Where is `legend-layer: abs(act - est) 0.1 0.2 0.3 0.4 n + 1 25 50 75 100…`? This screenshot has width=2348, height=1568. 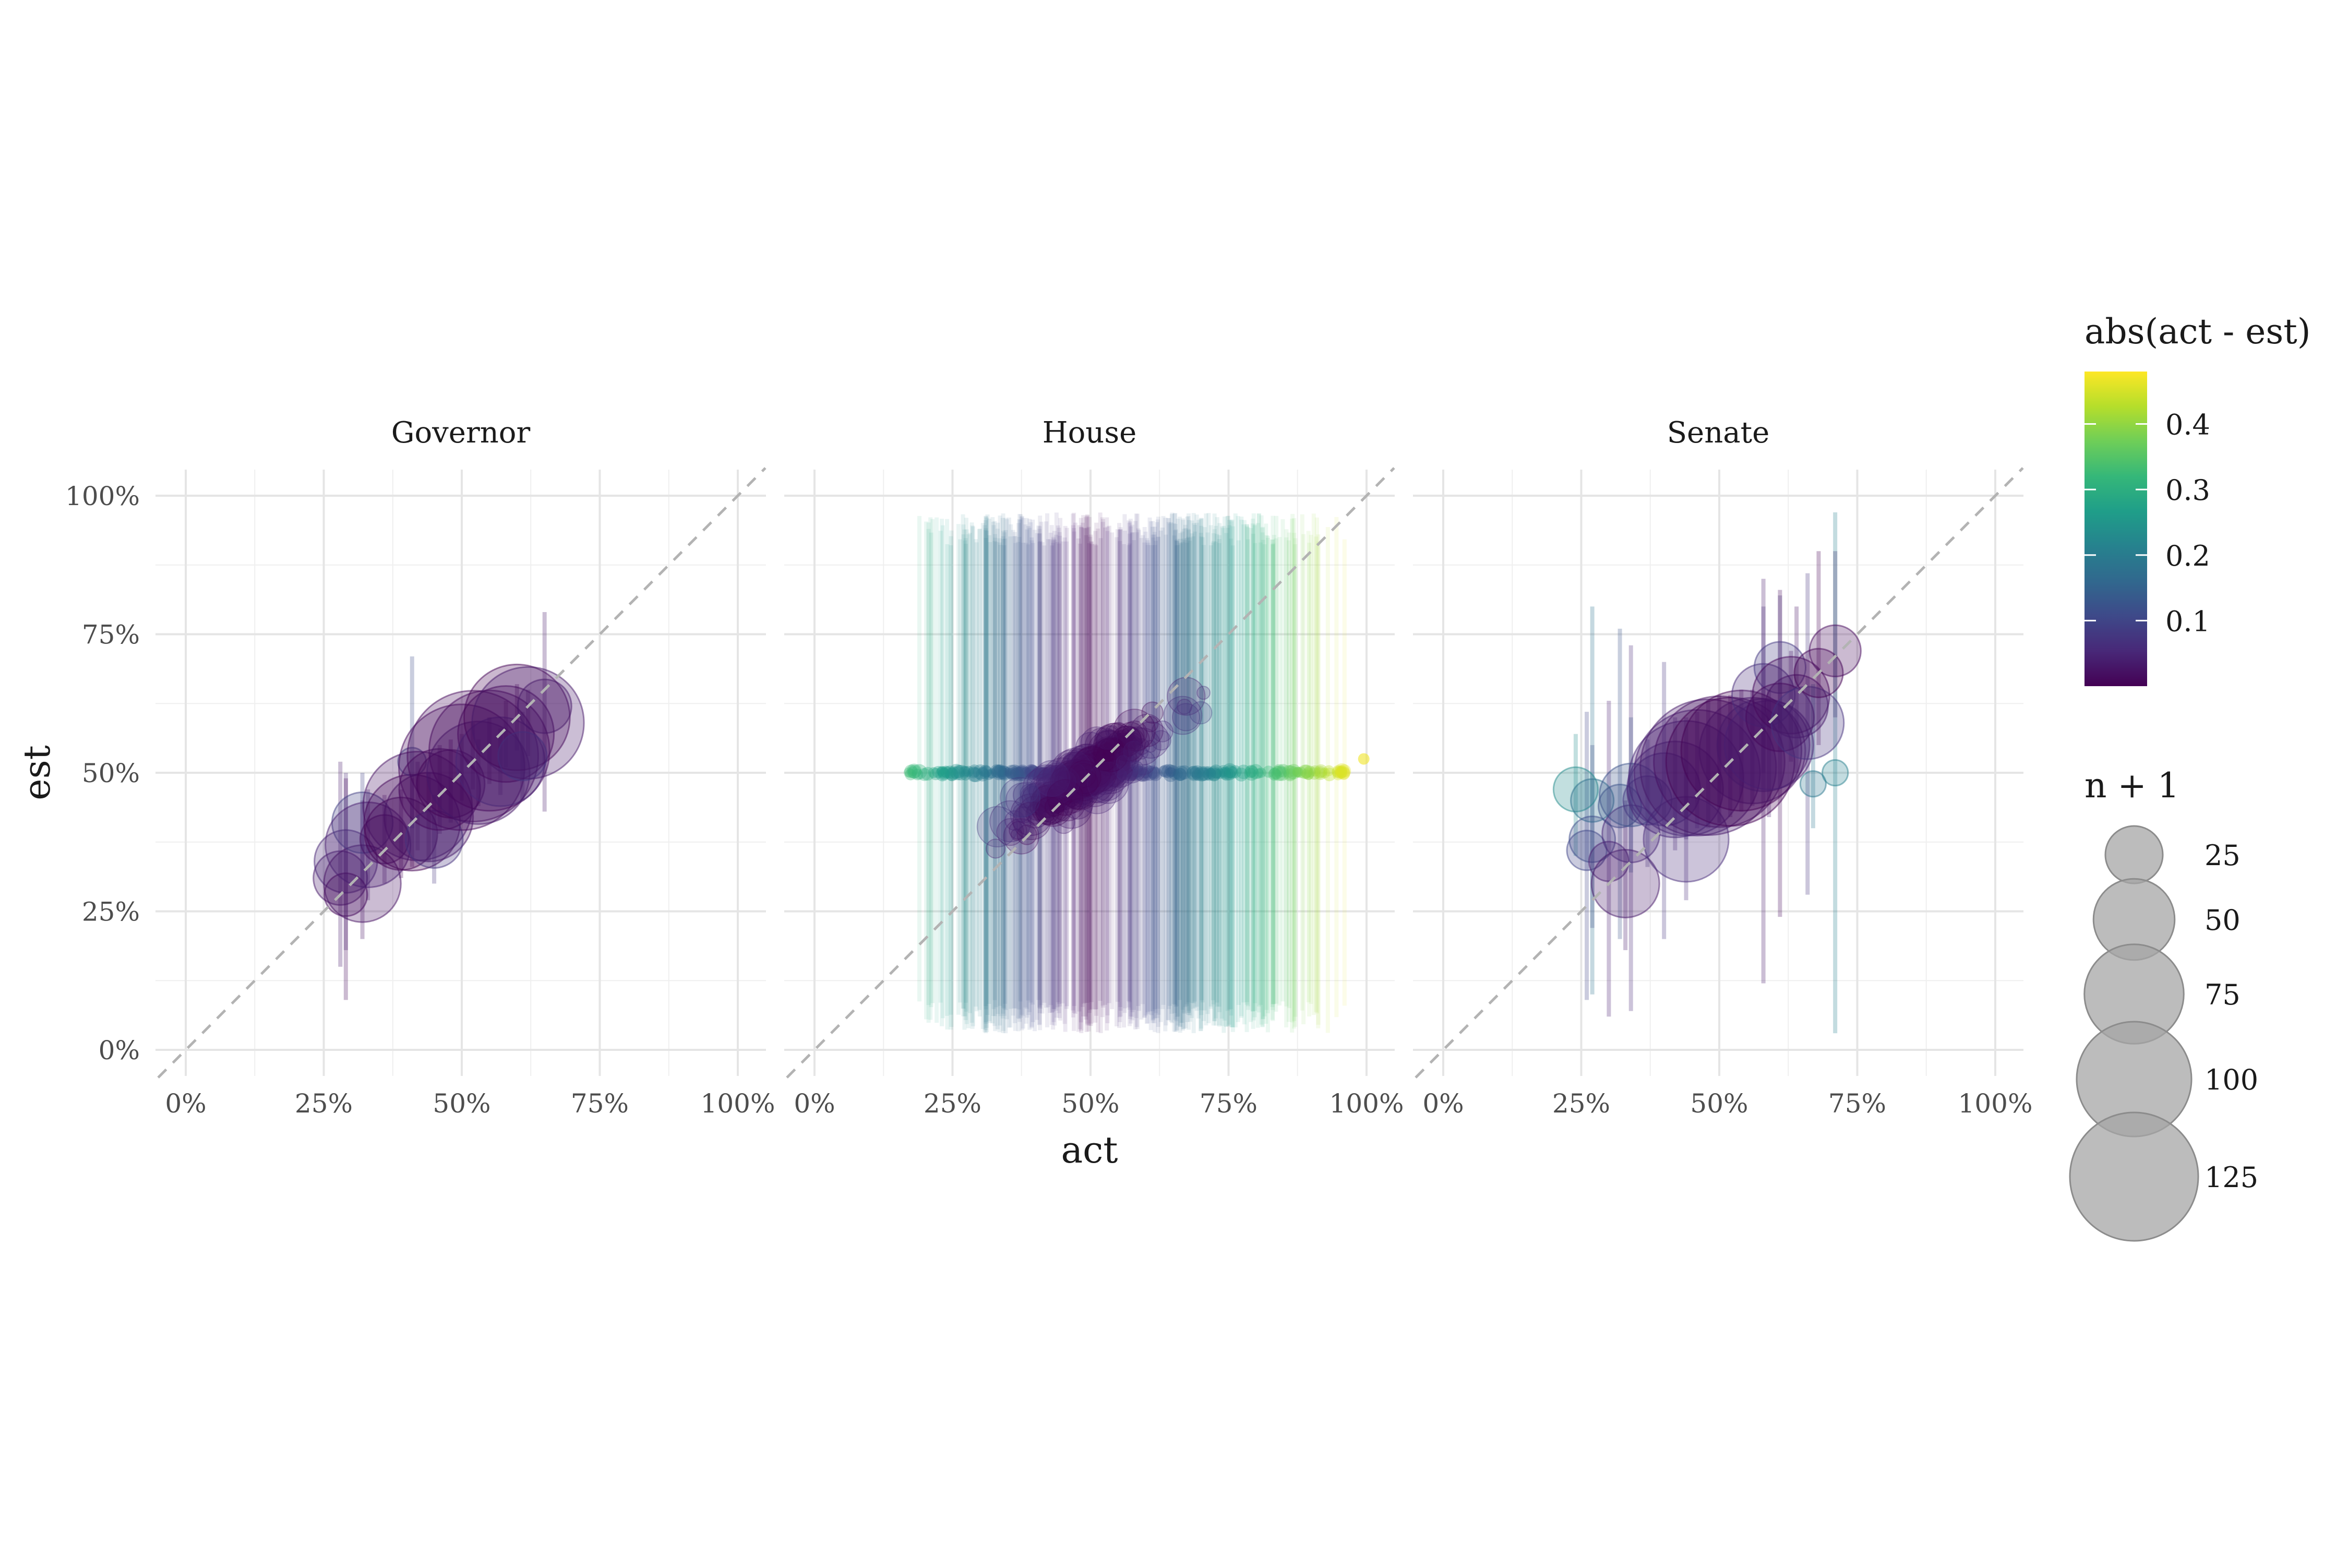
legend-layer: abs(act - est) 0.1 0.2 0.3 0.4 n + 1 25 50 75 100… is located at coordinates (2190, 777).